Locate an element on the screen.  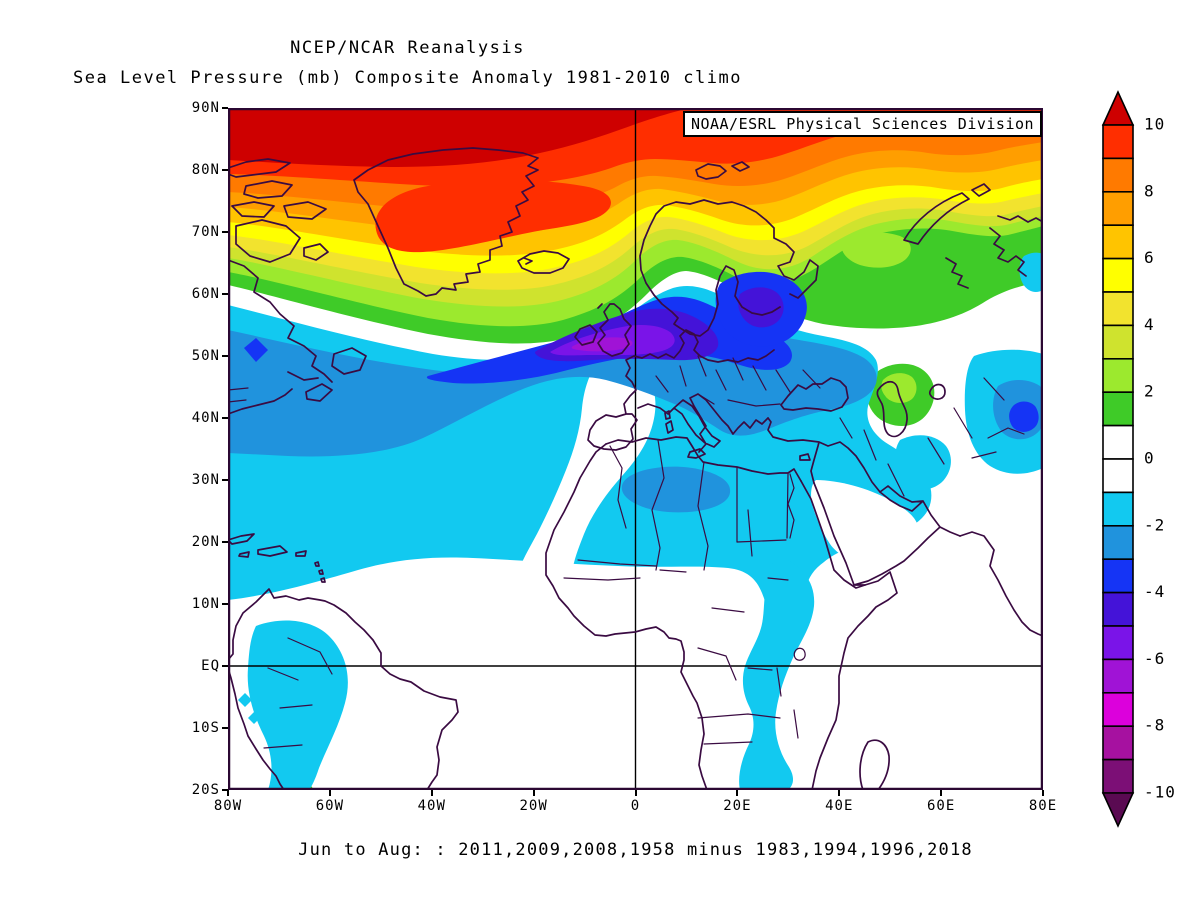
x-axis-tick-label: 80E is located at coordinates (1043, 806).